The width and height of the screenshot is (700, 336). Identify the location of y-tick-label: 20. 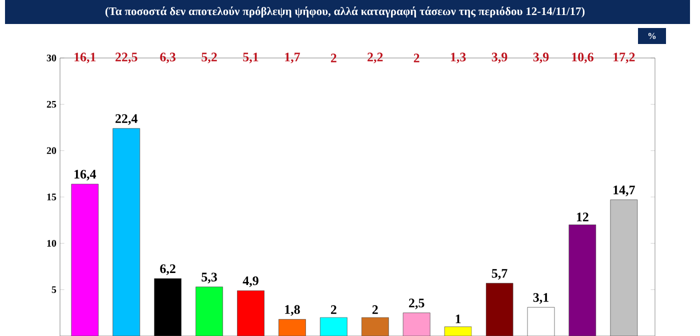
(51, 150).